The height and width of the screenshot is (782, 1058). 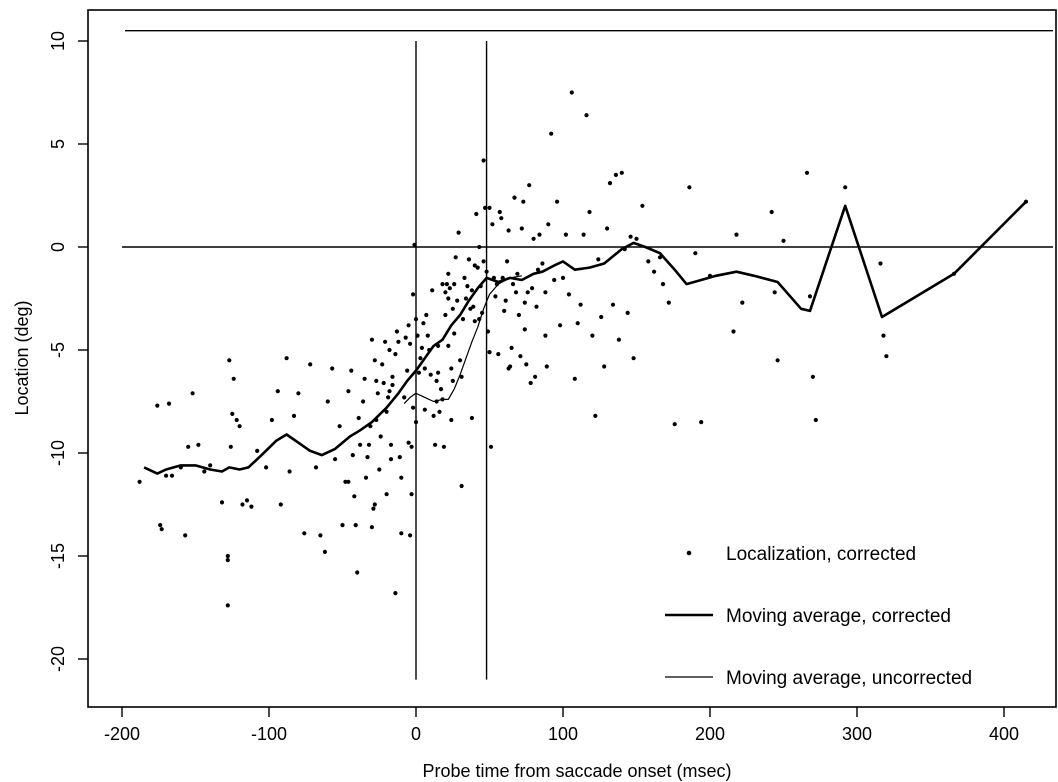 What do you see at coordinates (58, 41) in the screenshot?
I see `y-tick-label: 10` at bounding box center [58, 41].